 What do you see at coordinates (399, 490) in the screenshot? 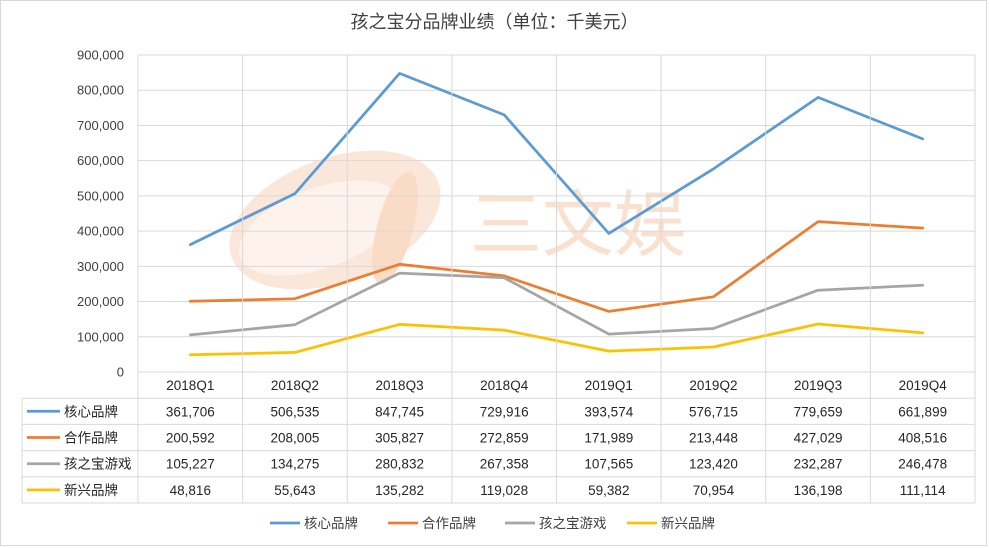
I see `data-label: 135,282` at bounding box center [399, 490].